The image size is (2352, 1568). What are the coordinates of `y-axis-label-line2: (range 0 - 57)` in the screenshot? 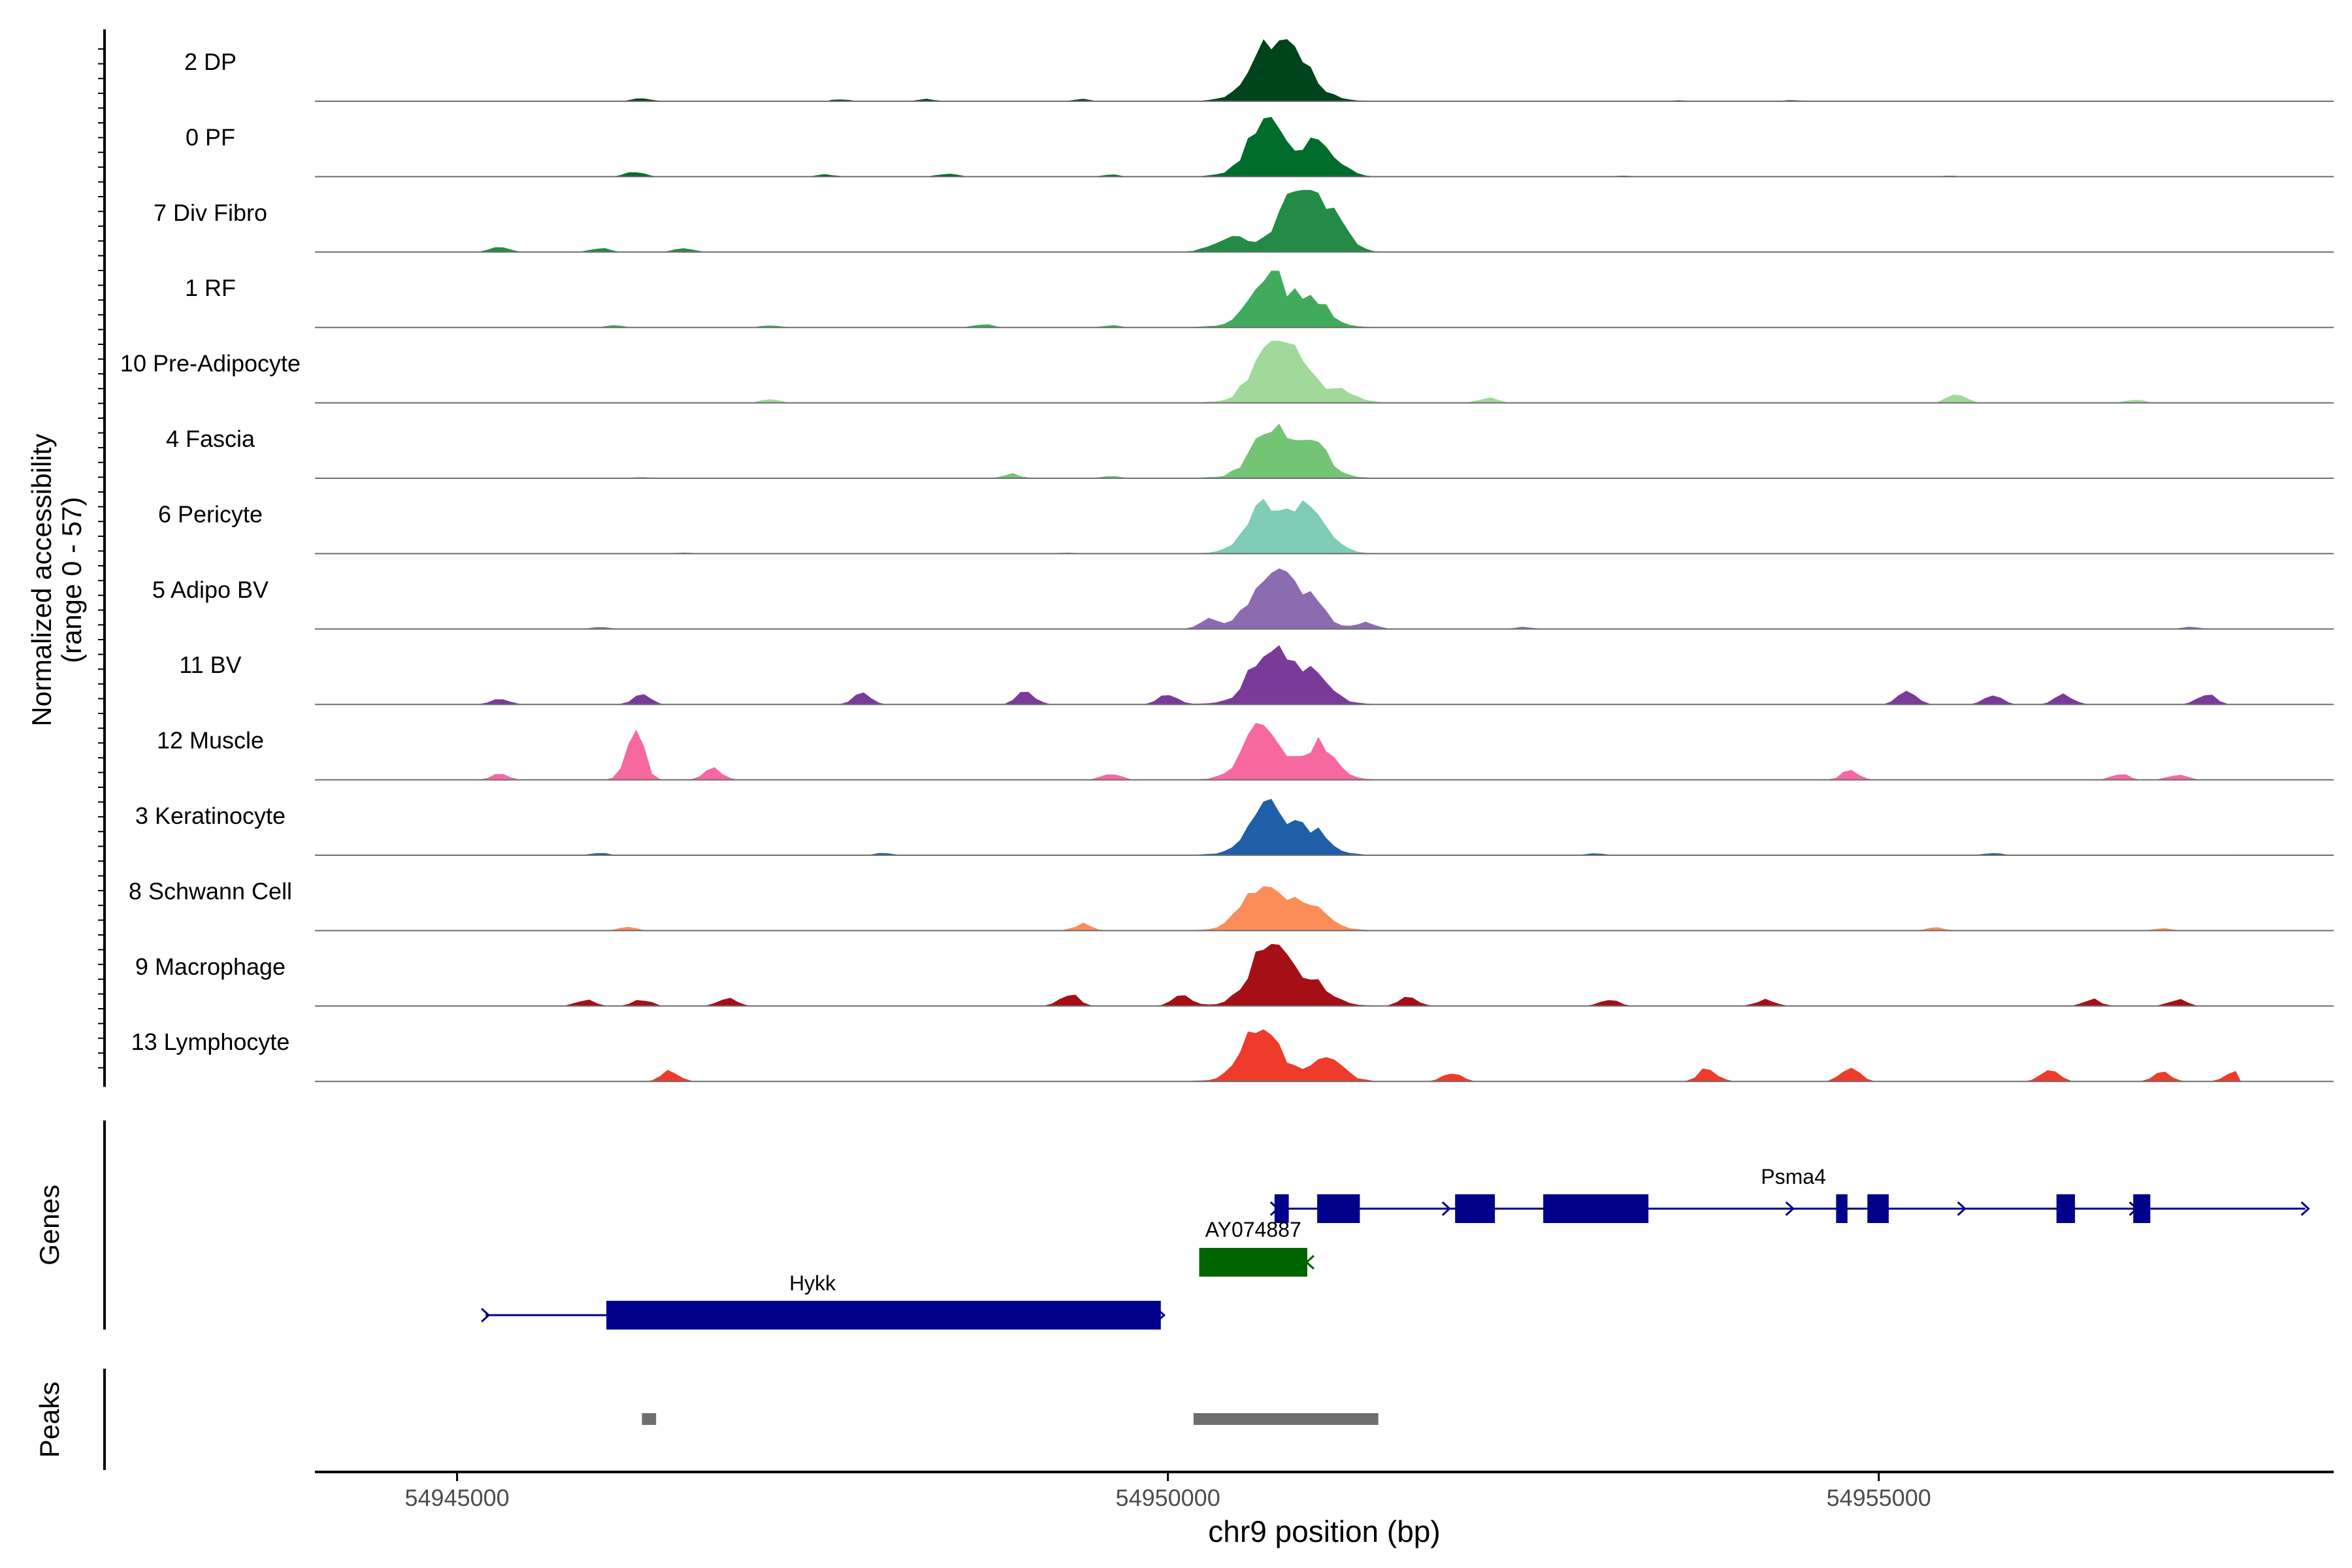 It's located at (71, 580).